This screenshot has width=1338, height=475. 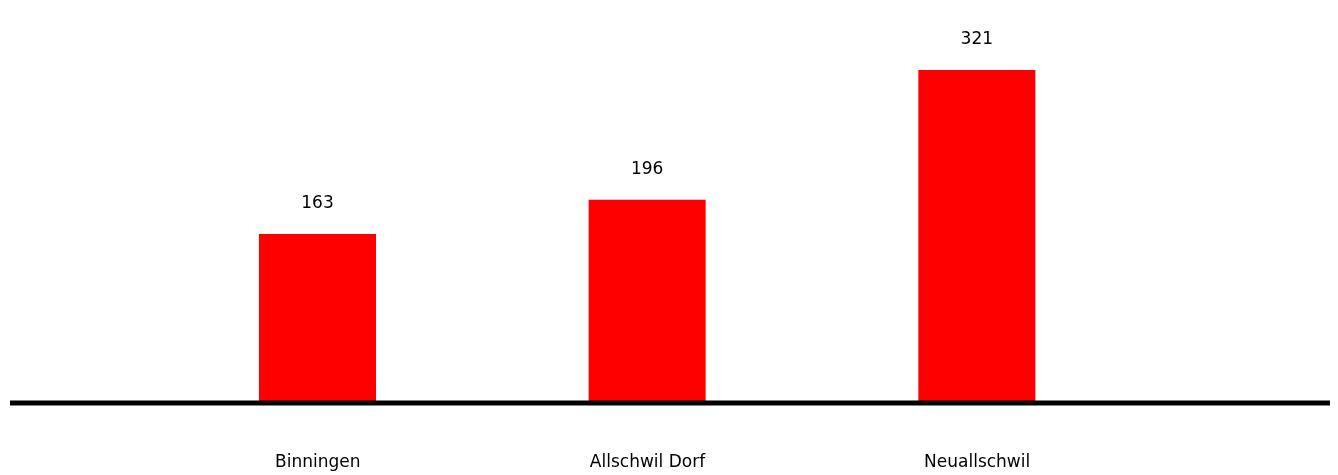 I want to click on data-label: 321, so click(x=977, y=38).